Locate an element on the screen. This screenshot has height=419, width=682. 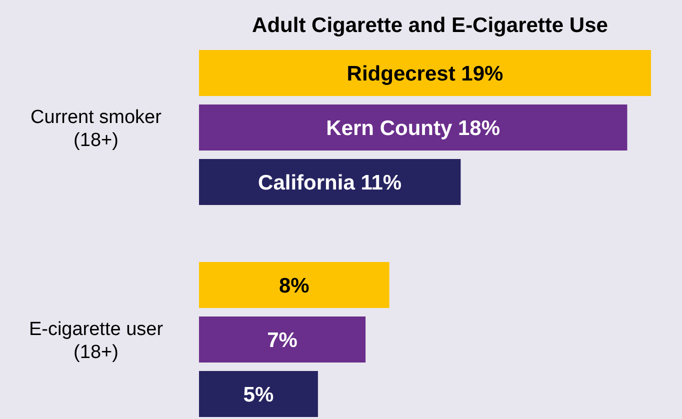
data-label: Ridgecrest 19% is located at coordinates (425, 74).